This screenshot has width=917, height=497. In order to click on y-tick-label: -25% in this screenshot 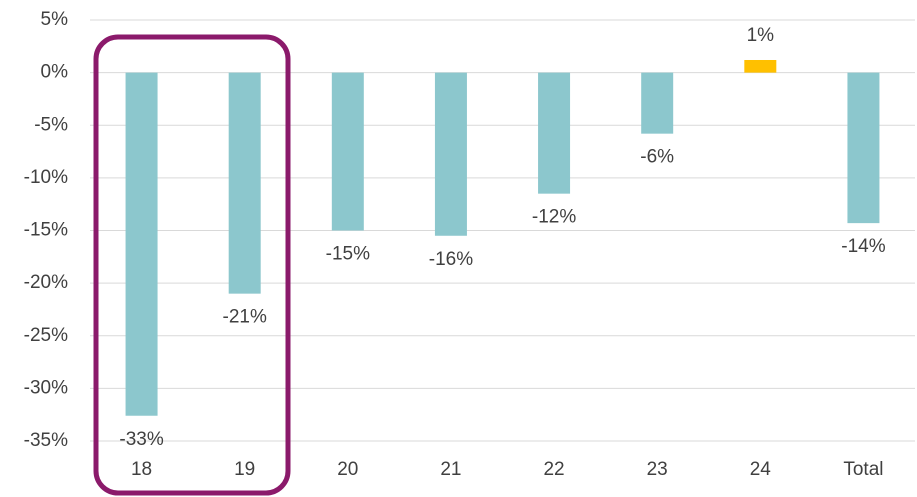, I will do `click(46, 335)`.